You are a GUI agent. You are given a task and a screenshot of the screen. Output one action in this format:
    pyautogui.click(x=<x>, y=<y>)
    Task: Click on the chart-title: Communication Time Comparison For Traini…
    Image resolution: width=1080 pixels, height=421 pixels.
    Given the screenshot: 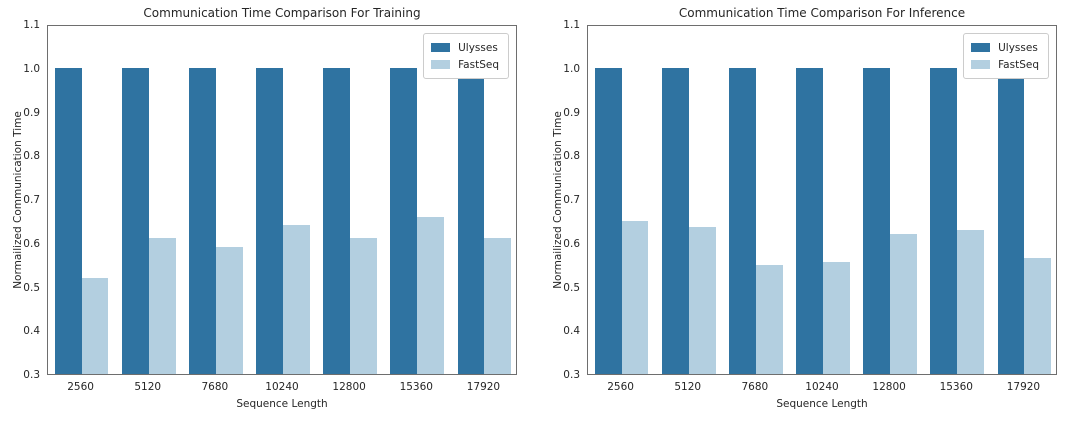 What is the action you would take?
    pyautogui.click(x=282, y=13)
    